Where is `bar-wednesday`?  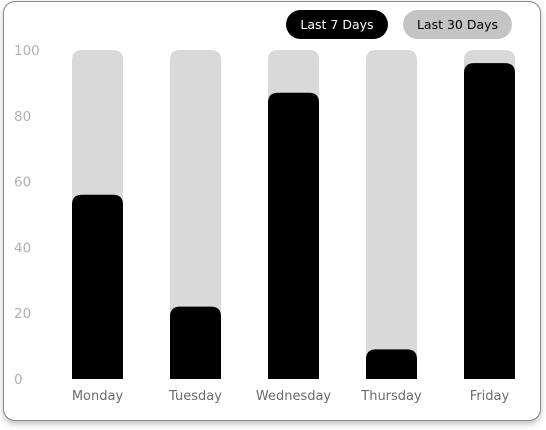 bar-wednesday is located at coordinates (293, 236).